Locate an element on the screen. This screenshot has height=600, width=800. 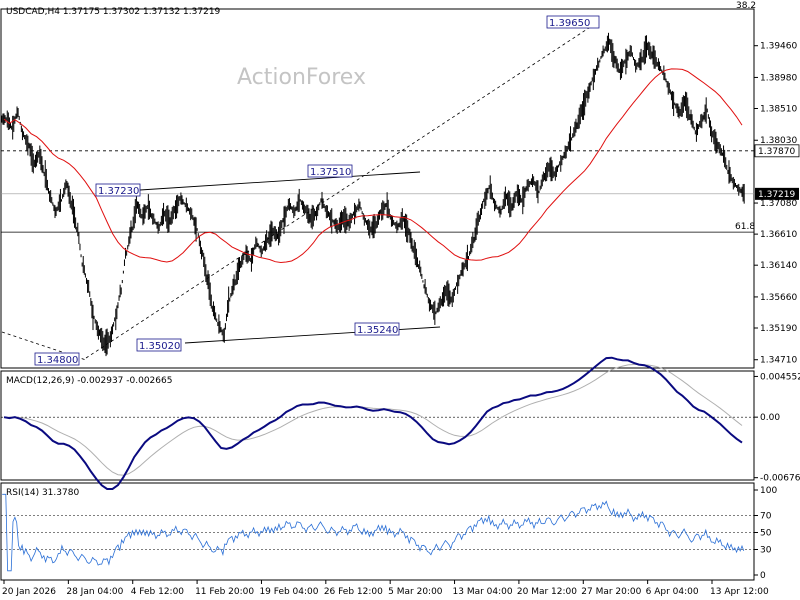
price-axis-label: 1.35660 is located at coordinates (778, 298).